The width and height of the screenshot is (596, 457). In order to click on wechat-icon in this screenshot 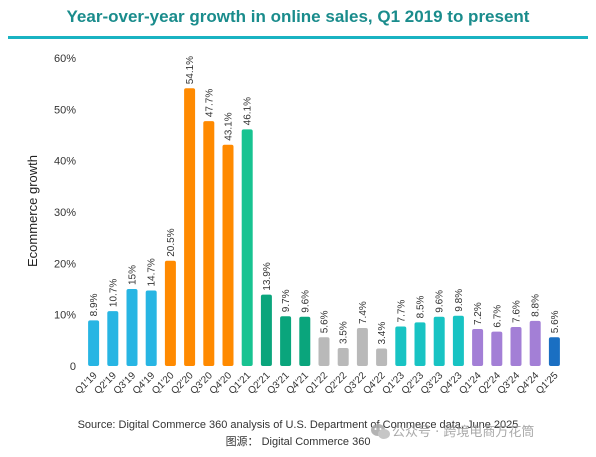, I will do `click(380, 431)`.